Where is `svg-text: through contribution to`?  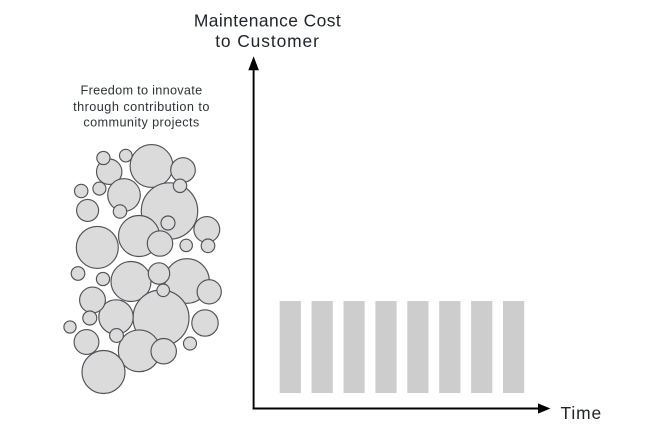 svg-text: through contribution to is located at coordinates (141, 107).